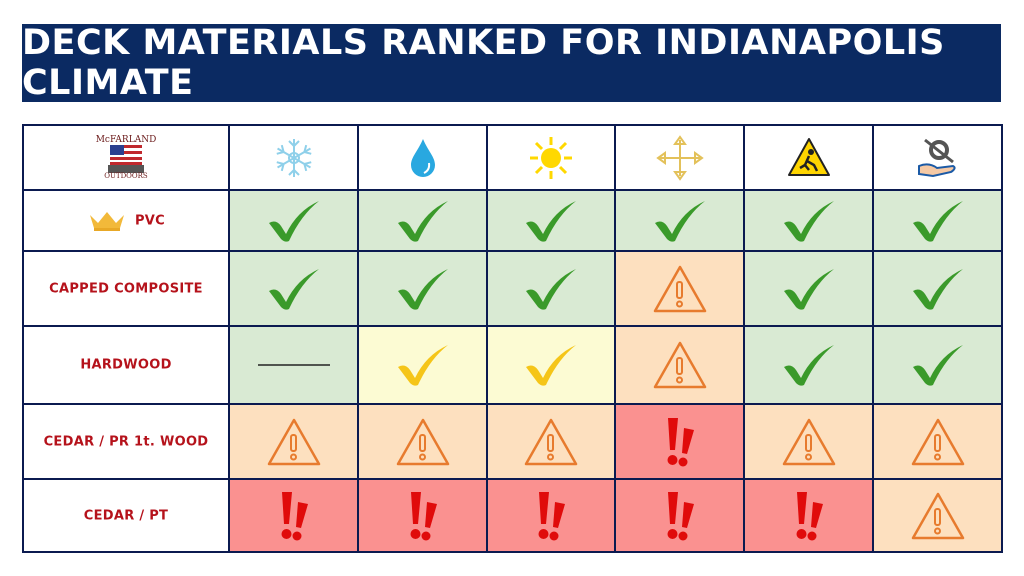 The image size is (1024, 576). What do you see at coordinates (150, 220) in the screenshot?
I see `material-label: PVC` at bounding box center [150, 220].